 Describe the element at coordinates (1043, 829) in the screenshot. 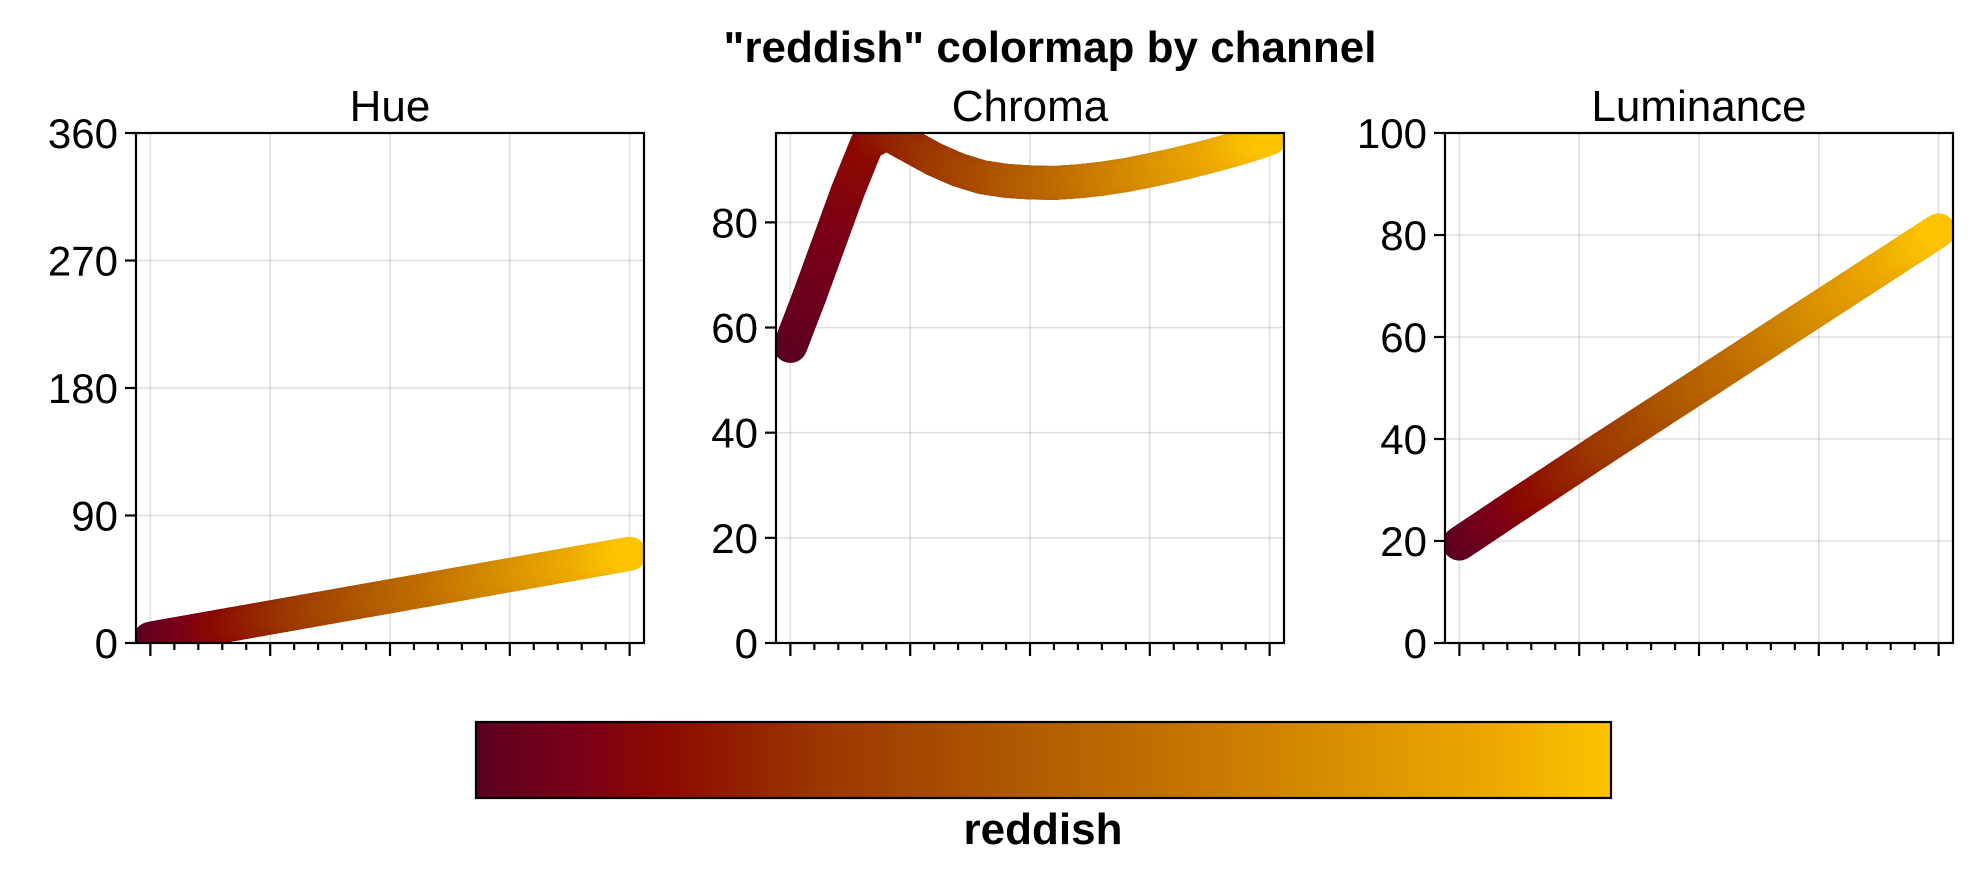

I see `colorbar-label: reddish` at that location.